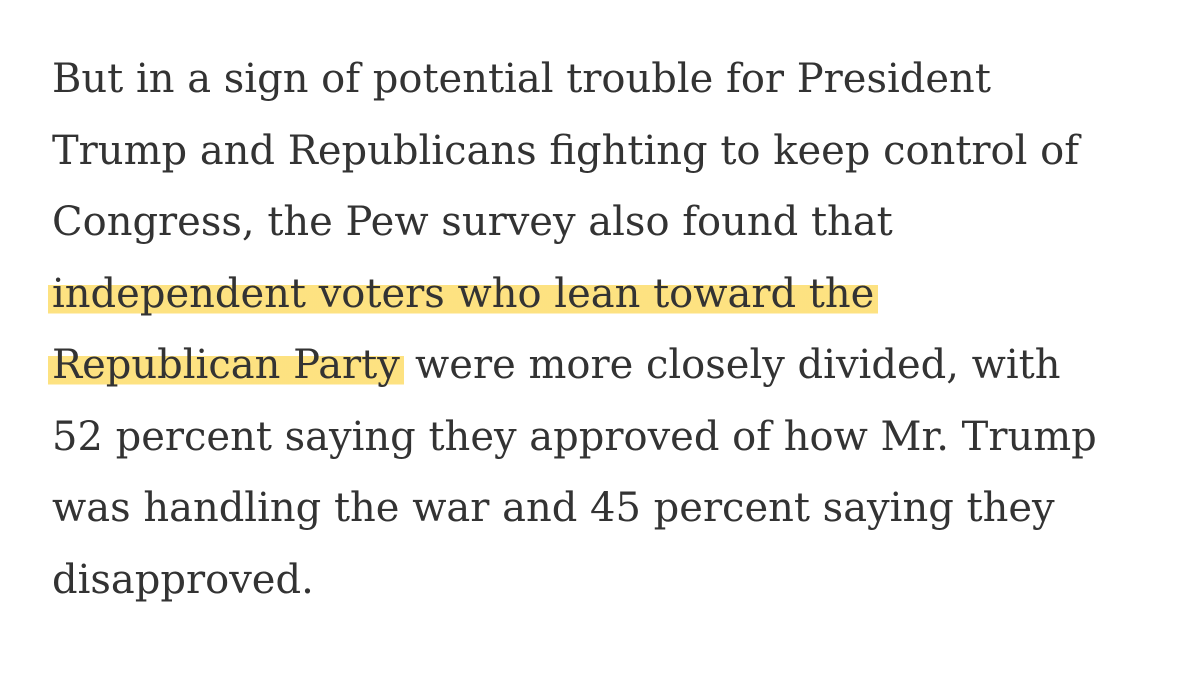  What do you see at coordinates (574, 581) in the screenshot?
I see `text-line: disapproved.` at bounding box center [574, 581].